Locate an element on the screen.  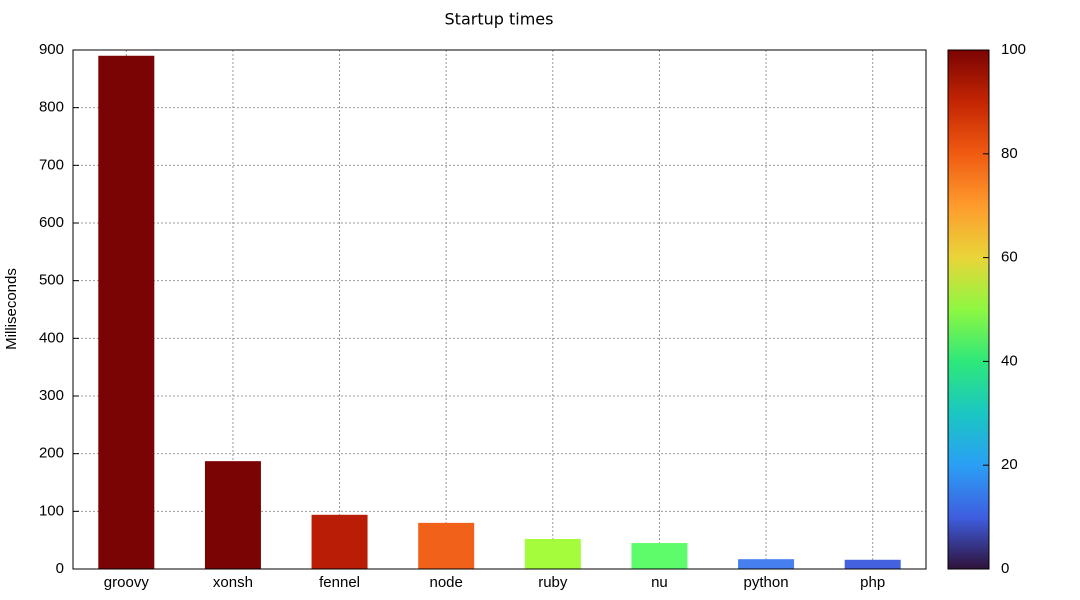
y-tick-label: 0 is located at coordinates (60, 568).